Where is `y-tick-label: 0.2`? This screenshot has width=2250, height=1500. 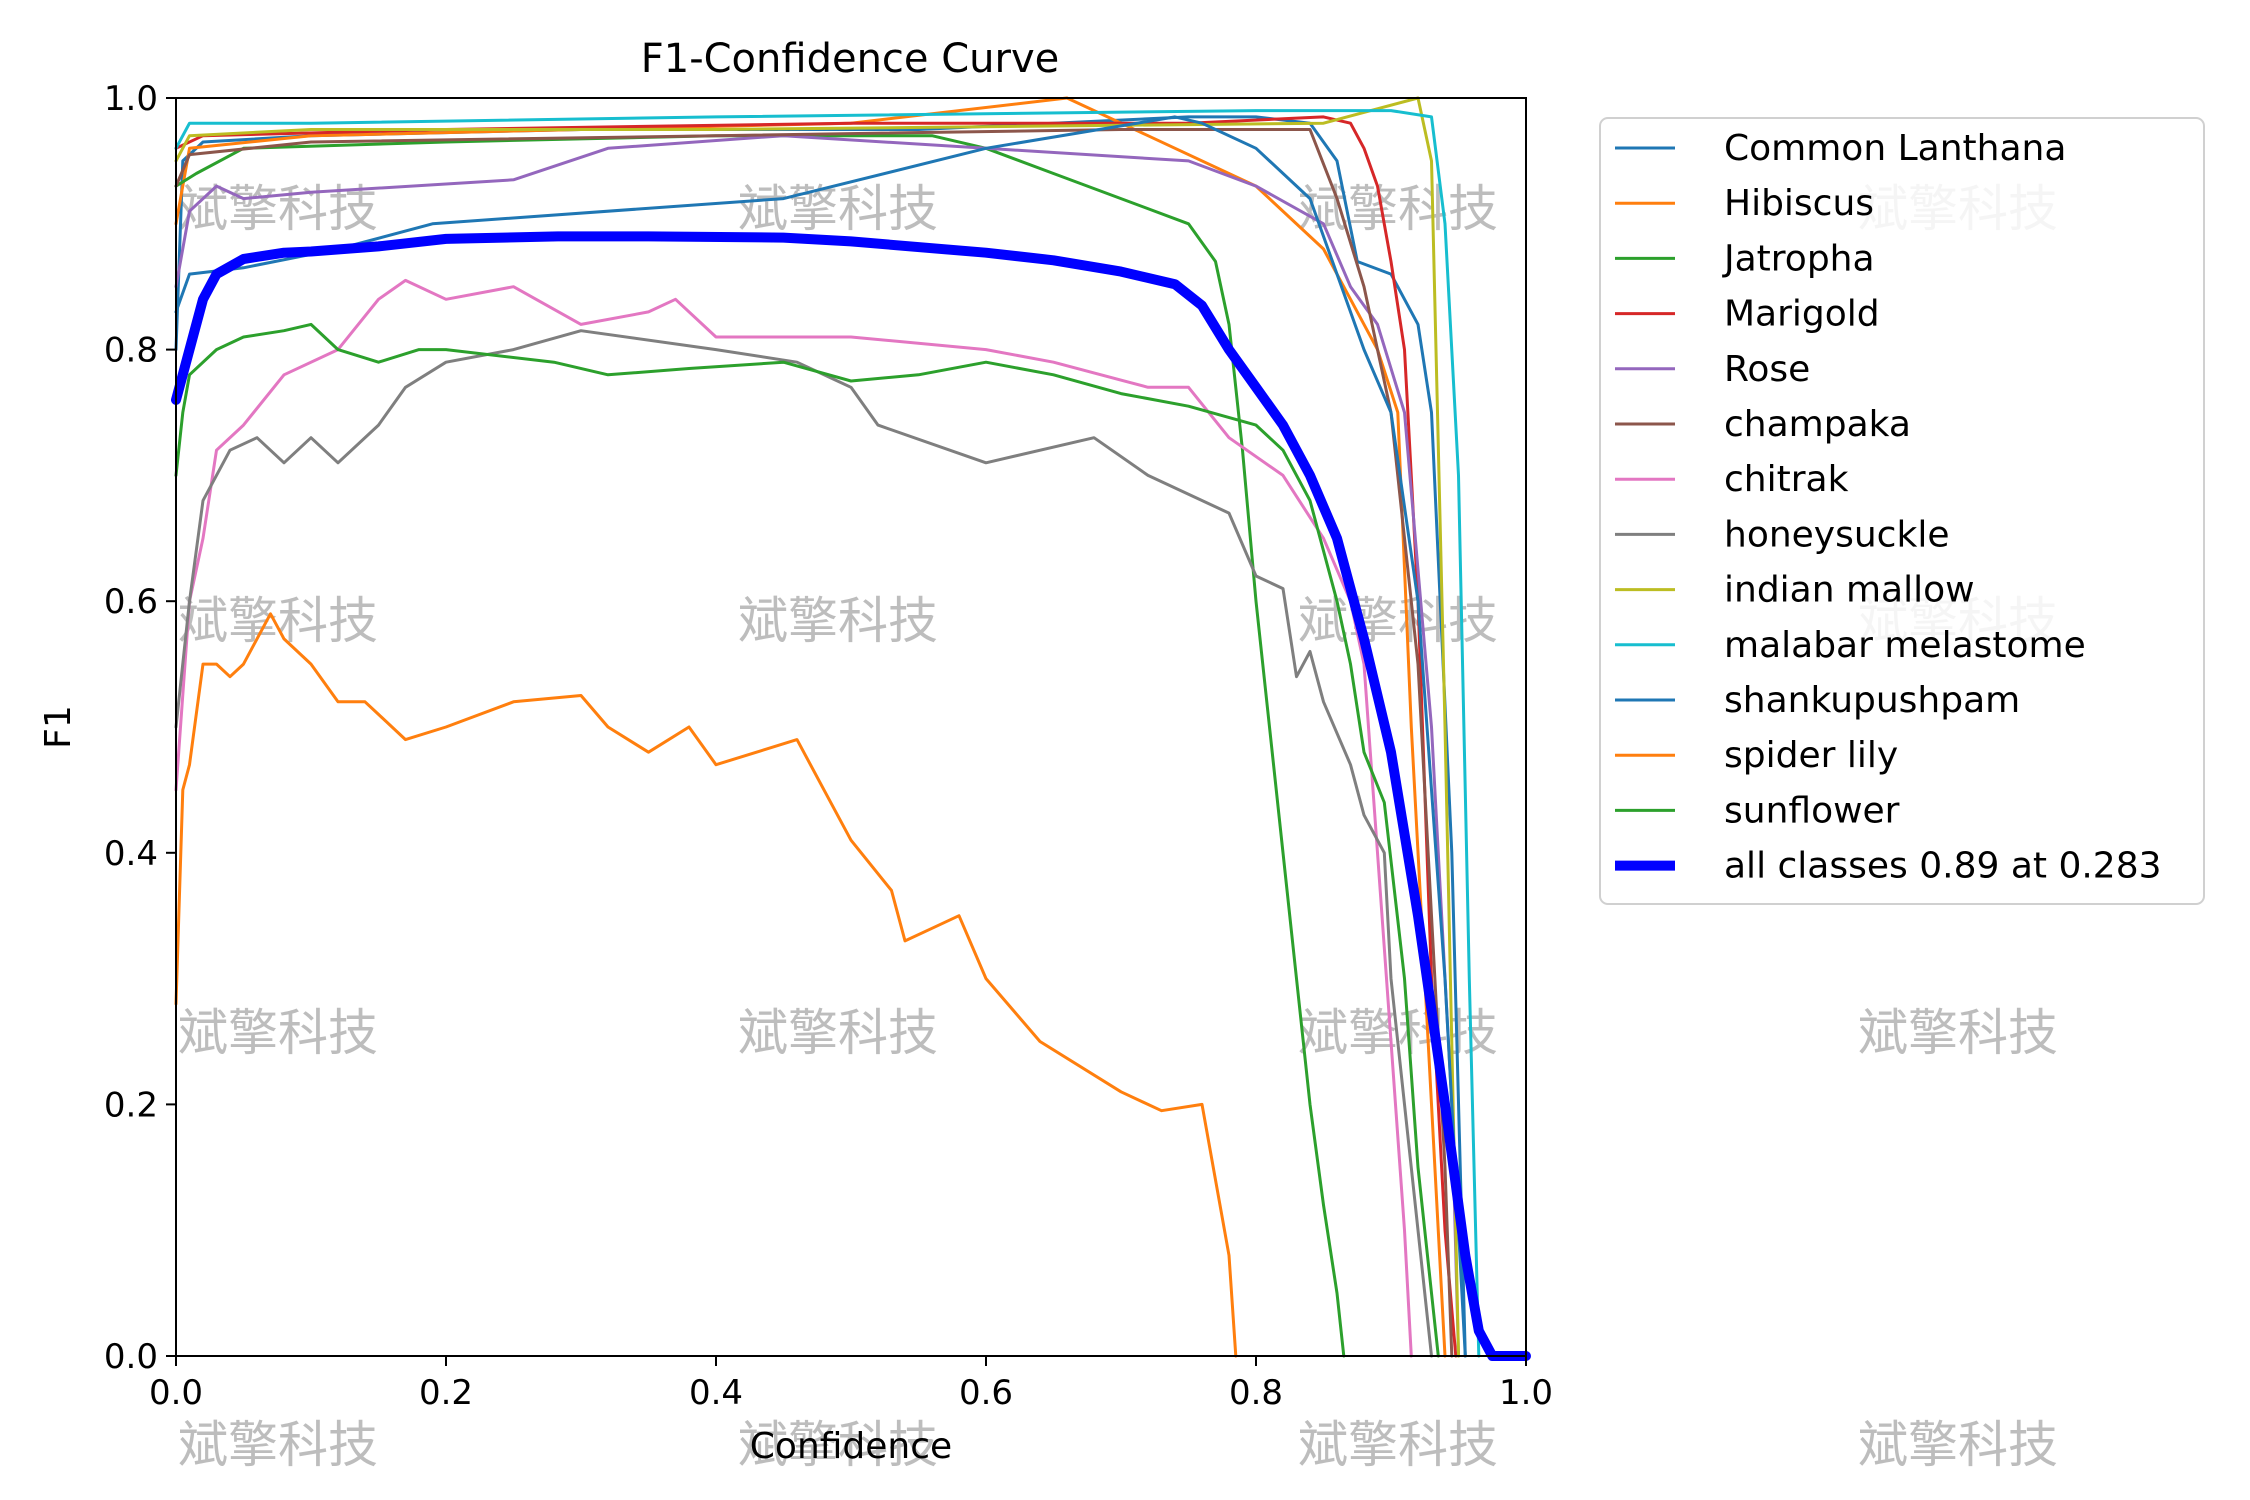 y-tick-label: 0.2 is located at coordinates (131, 1105).